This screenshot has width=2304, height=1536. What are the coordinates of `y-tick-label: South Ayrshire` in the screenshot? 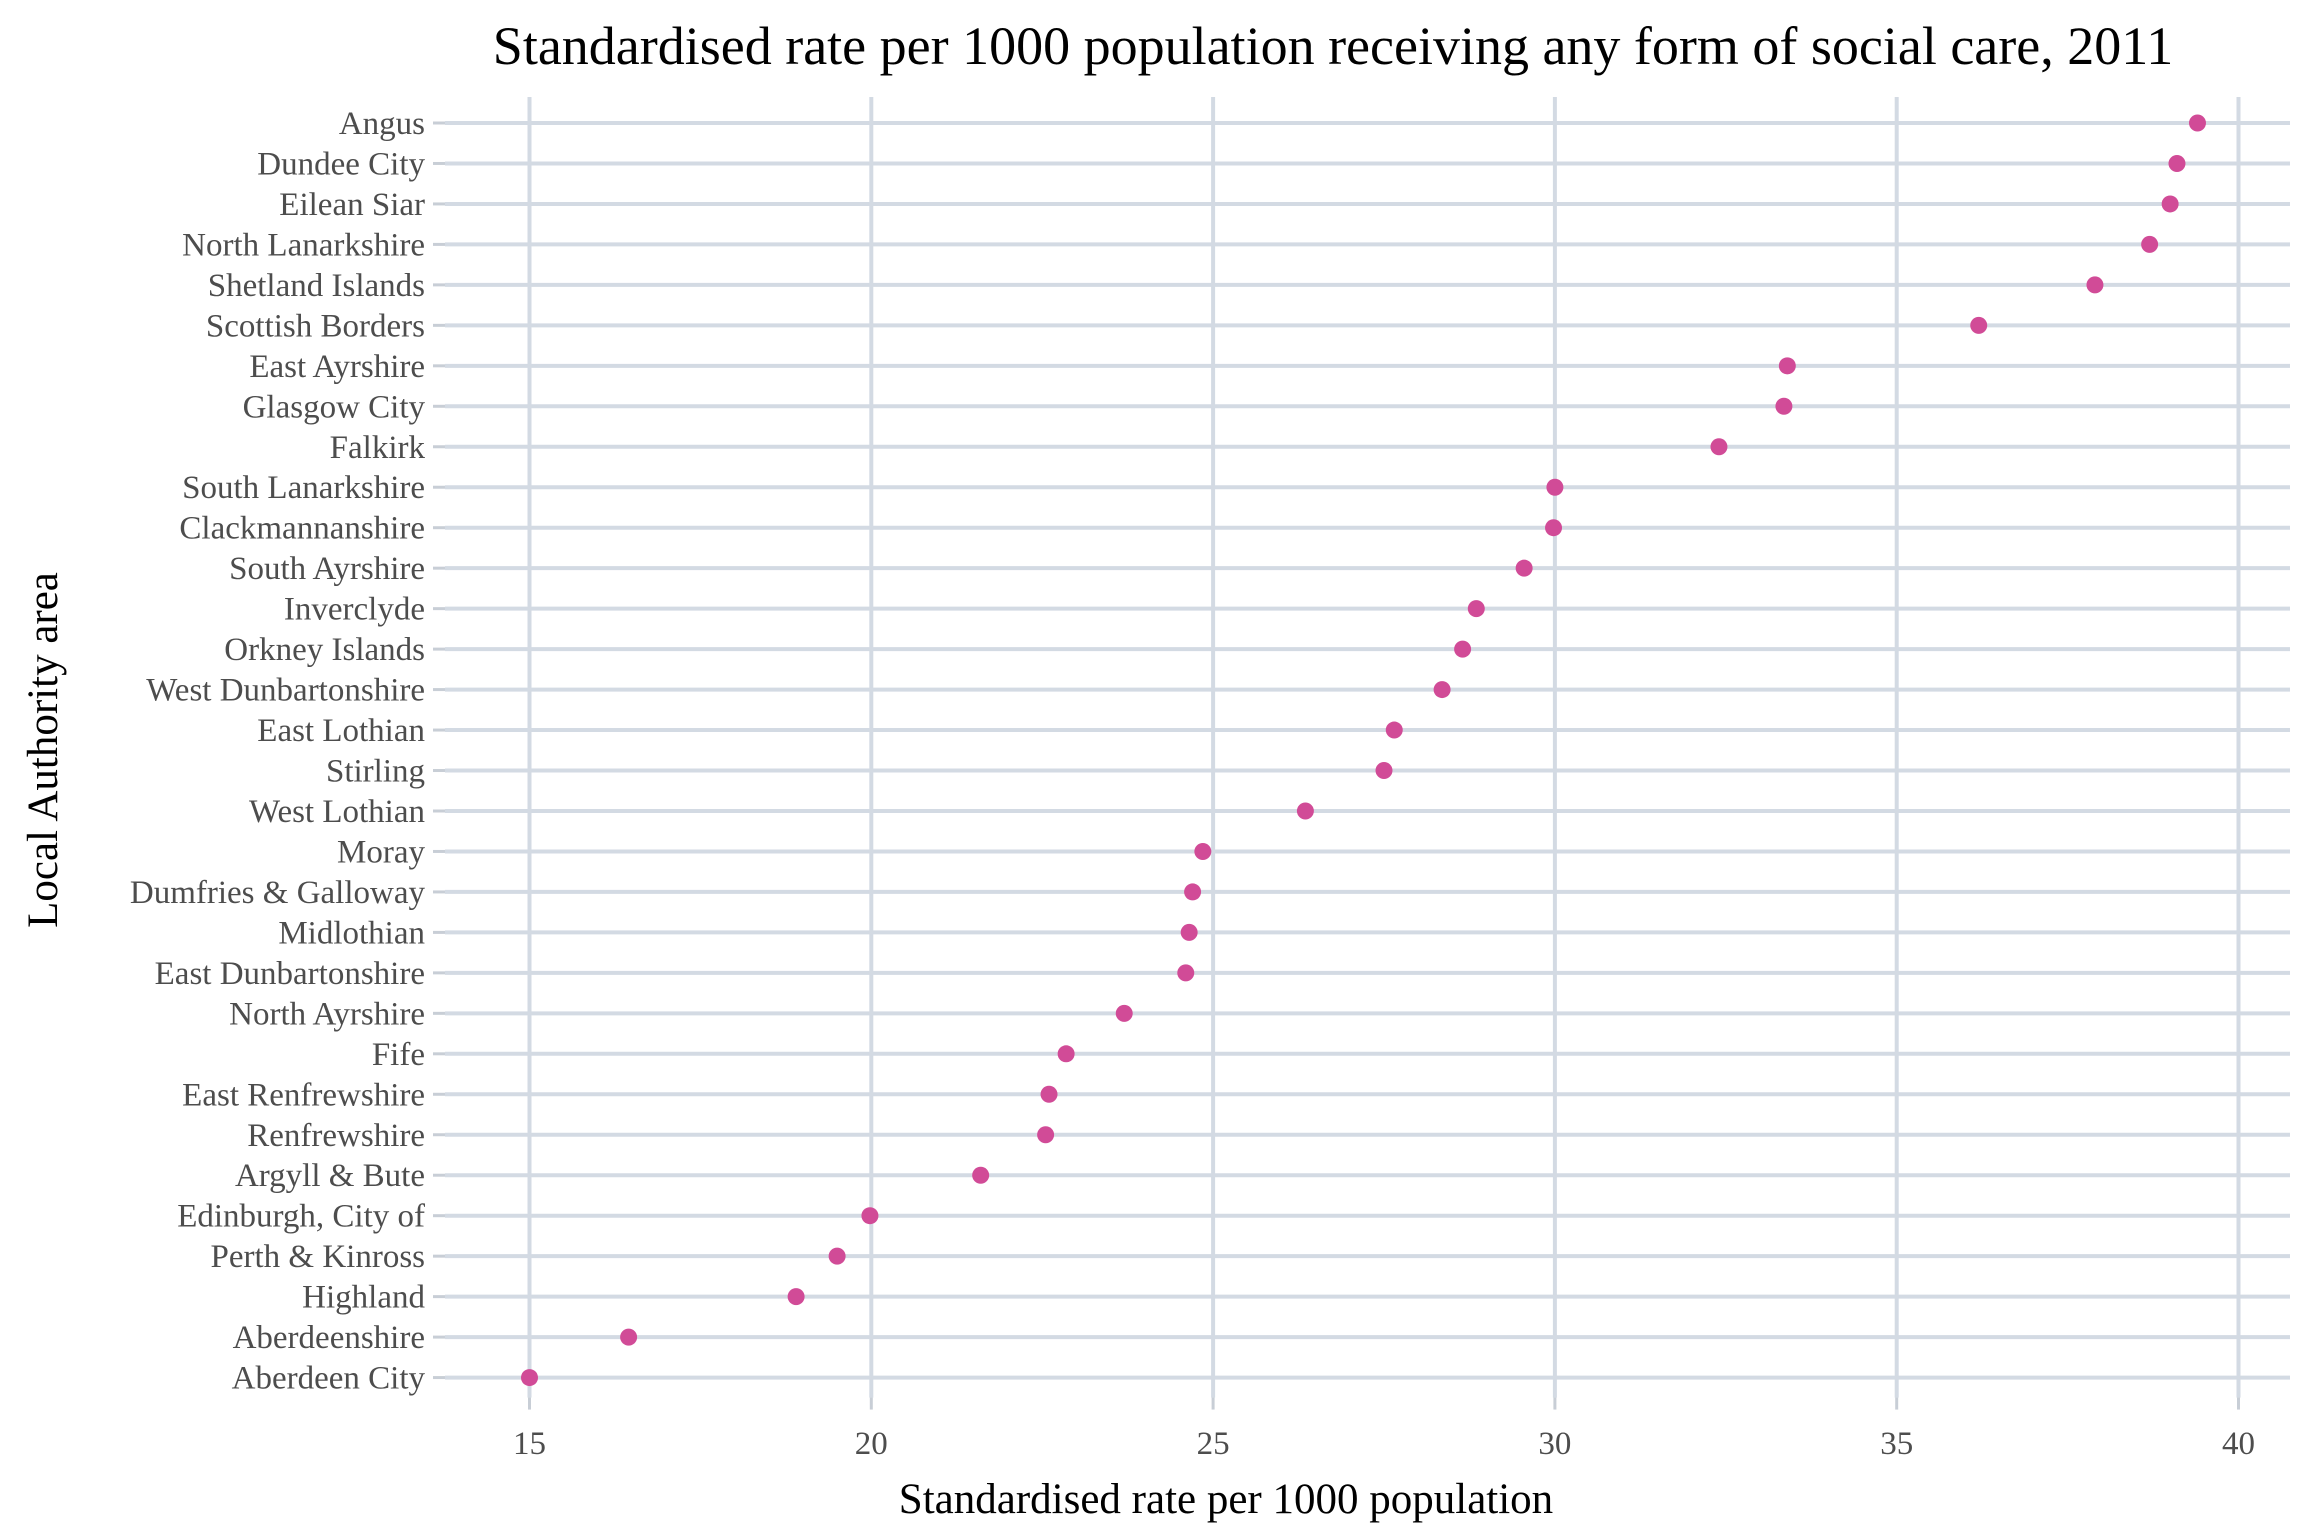 It's located at (327, 569).